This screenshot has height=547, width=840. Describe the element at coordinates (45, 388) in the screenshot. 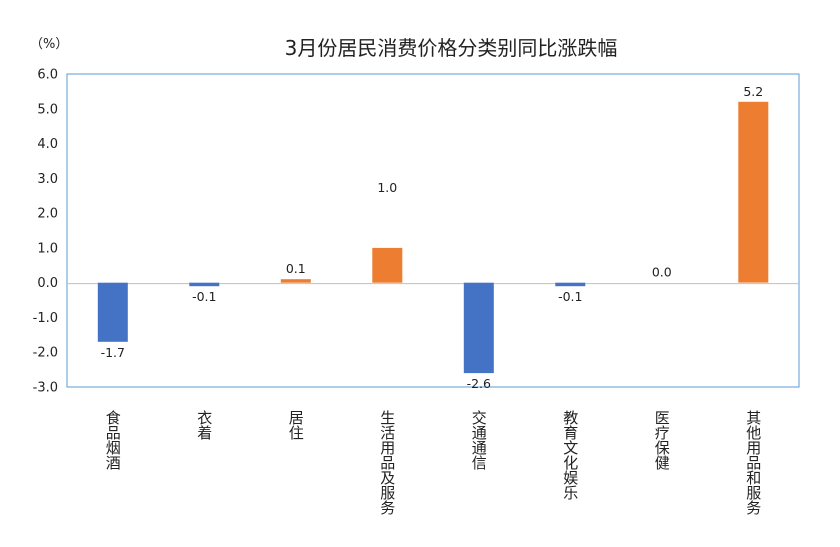

I see `y-tick-label: -3.0` at that location.